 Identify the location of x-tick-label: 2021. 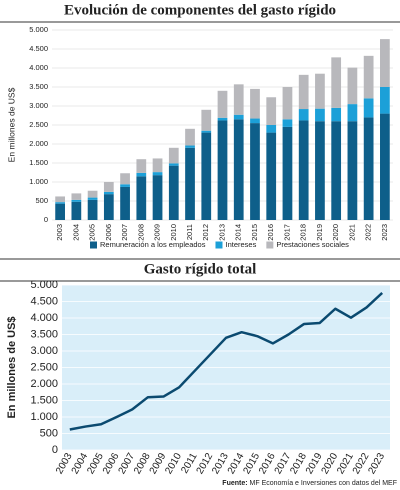
(351, 232).